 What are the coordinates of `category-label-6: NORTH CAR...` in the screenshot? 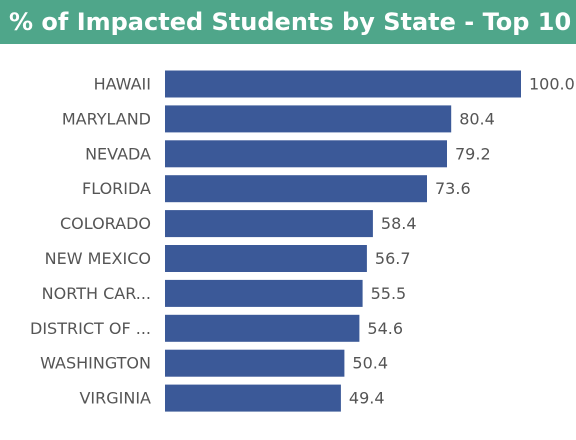 It's located at (96, 293).